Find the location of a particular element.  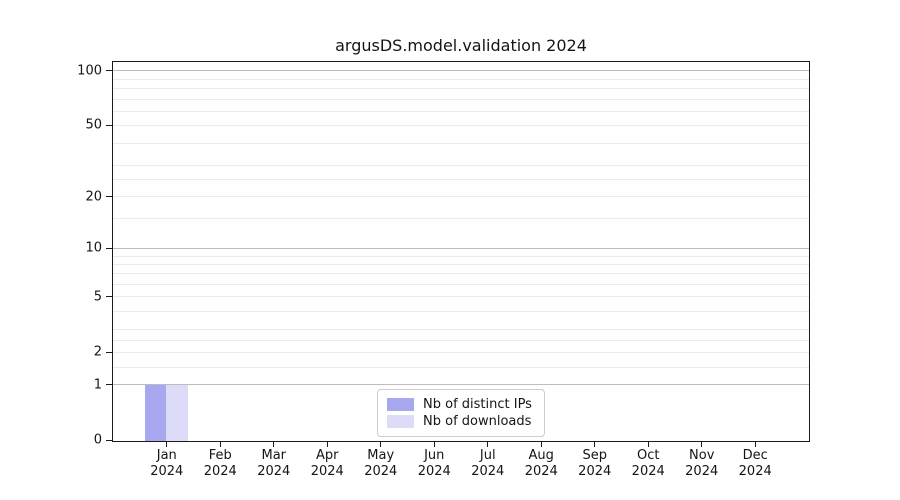

x-tick-month: Jul is located at coordinates (487, 455).